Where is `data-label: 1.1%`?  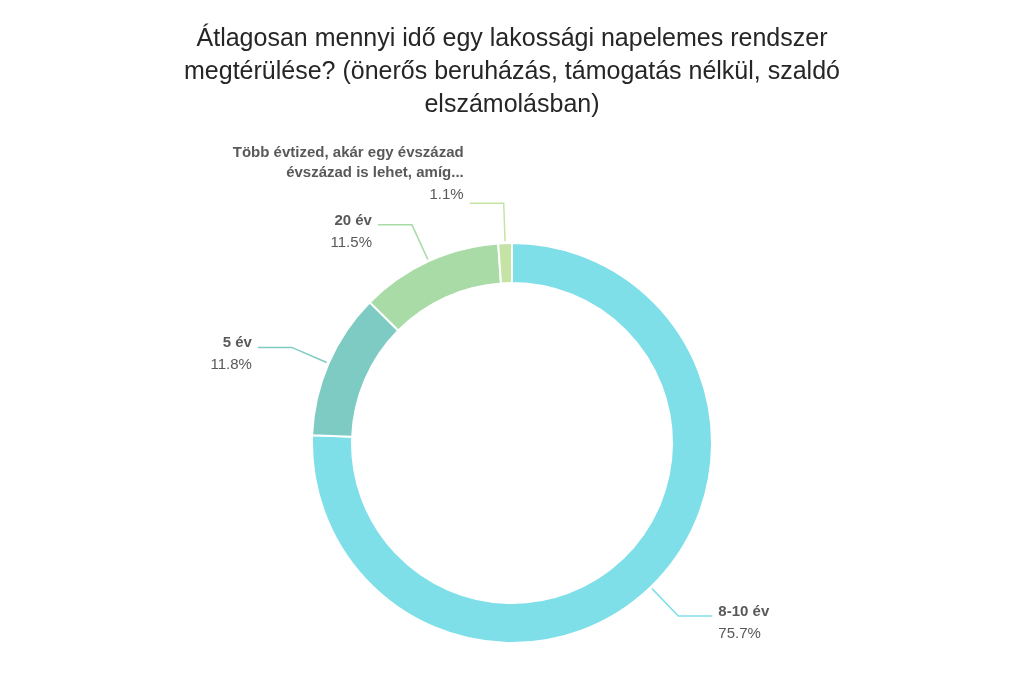
data-label: 1.1% is located at coordinates (446, 194).